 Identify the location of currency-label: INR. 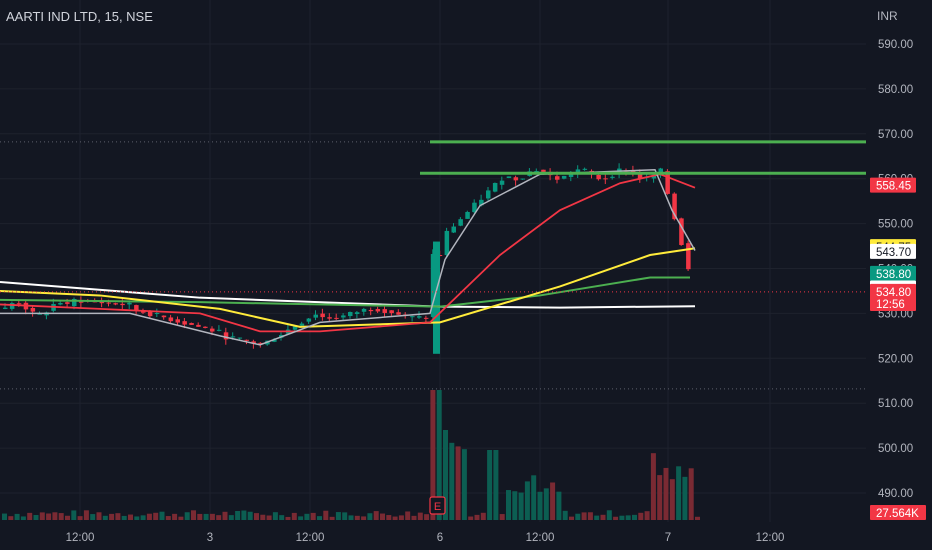
(887, 16).